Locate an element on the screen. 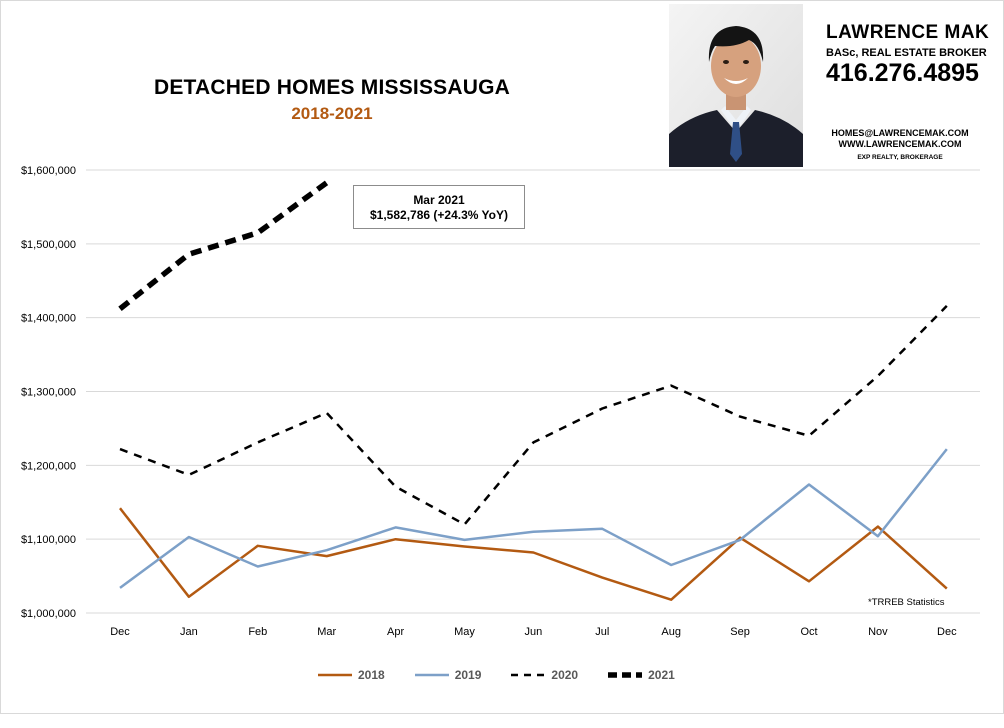  legend-label: 2019 is located at coordinates (468, 675).